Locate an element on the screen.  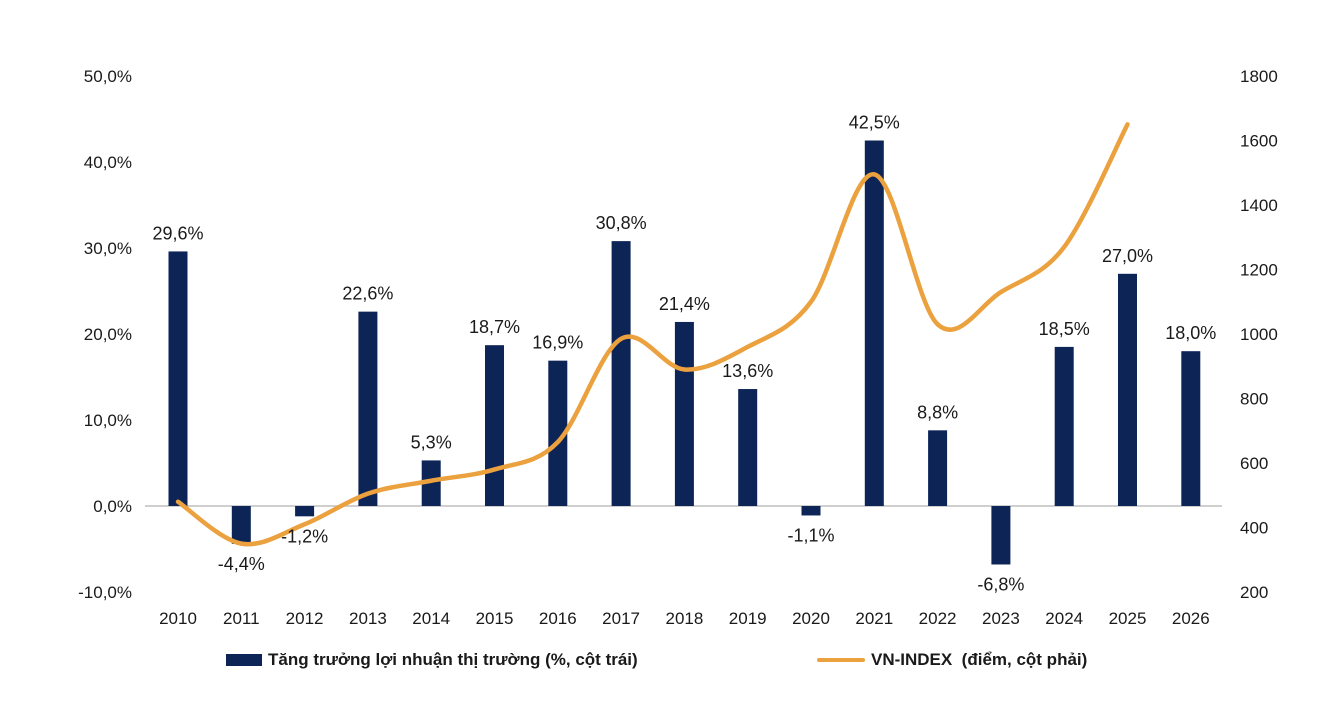
right-tick-label: 1400 is located at coordinates (1259, 205).